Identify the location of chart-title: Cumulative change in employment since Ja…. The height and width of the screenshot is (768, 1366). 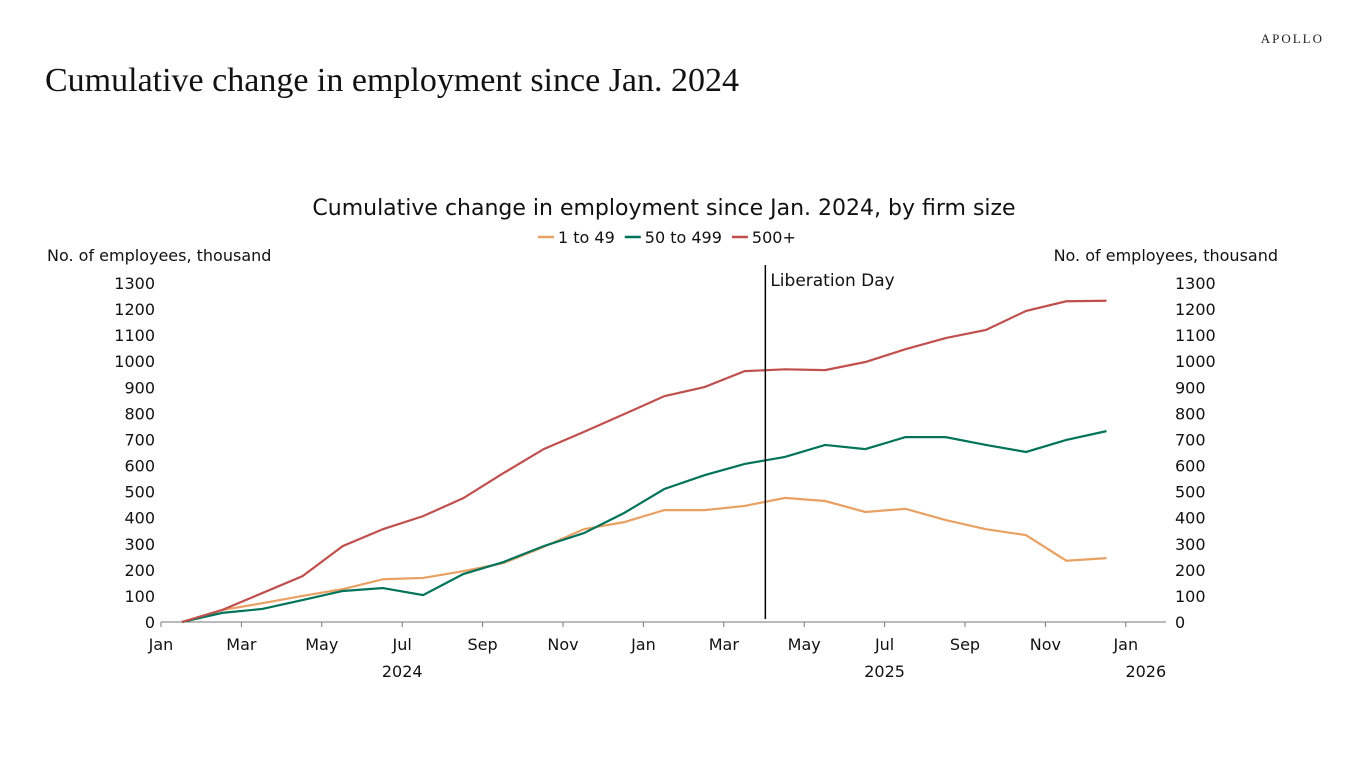
(663, 208).